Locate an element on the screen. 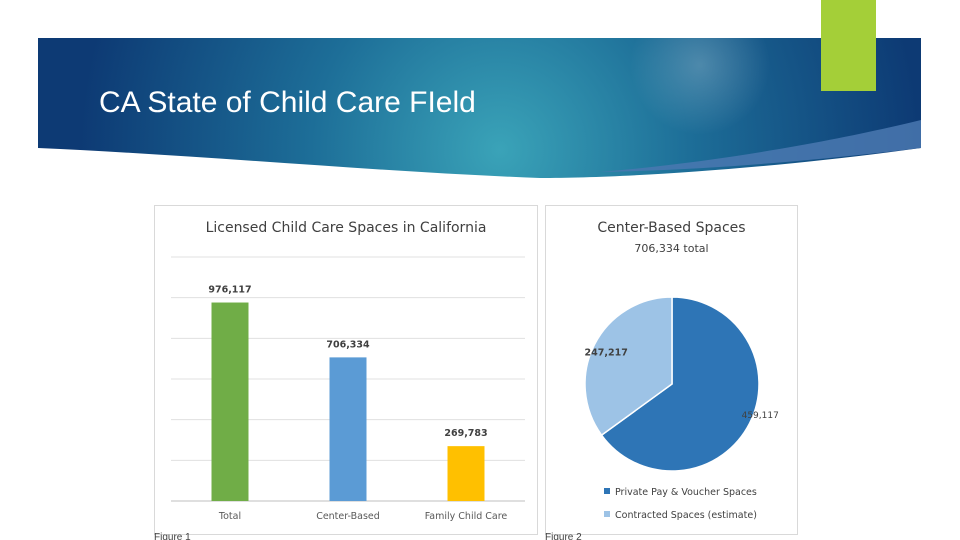  pie-slice-private-pay is located at coordinates (680, 384).